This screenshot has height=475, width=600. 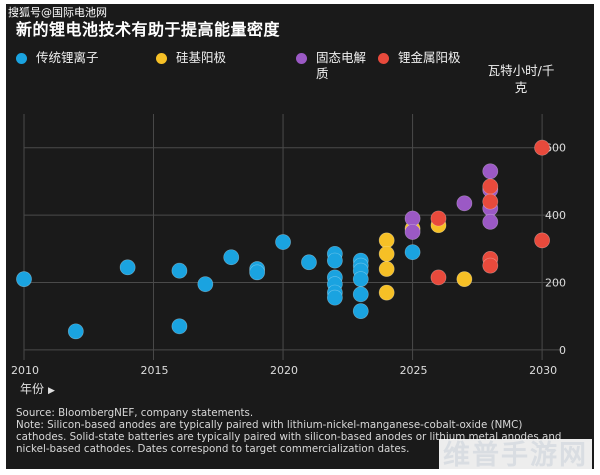 What do you see at coordinates (25, 370) in the screenshot?
I see `x-tick-label: 2010` at bounding box center [25, 370].